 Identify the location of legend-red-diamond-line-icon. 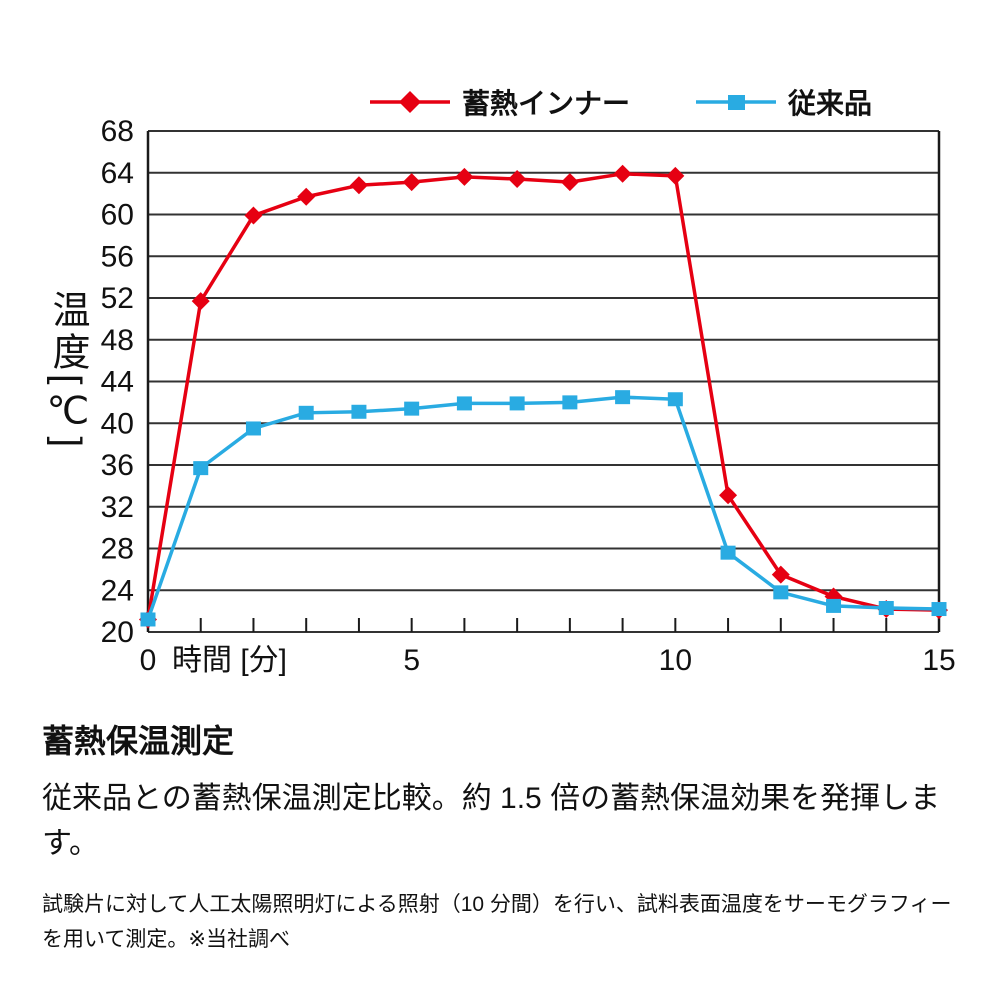
(410, 102).